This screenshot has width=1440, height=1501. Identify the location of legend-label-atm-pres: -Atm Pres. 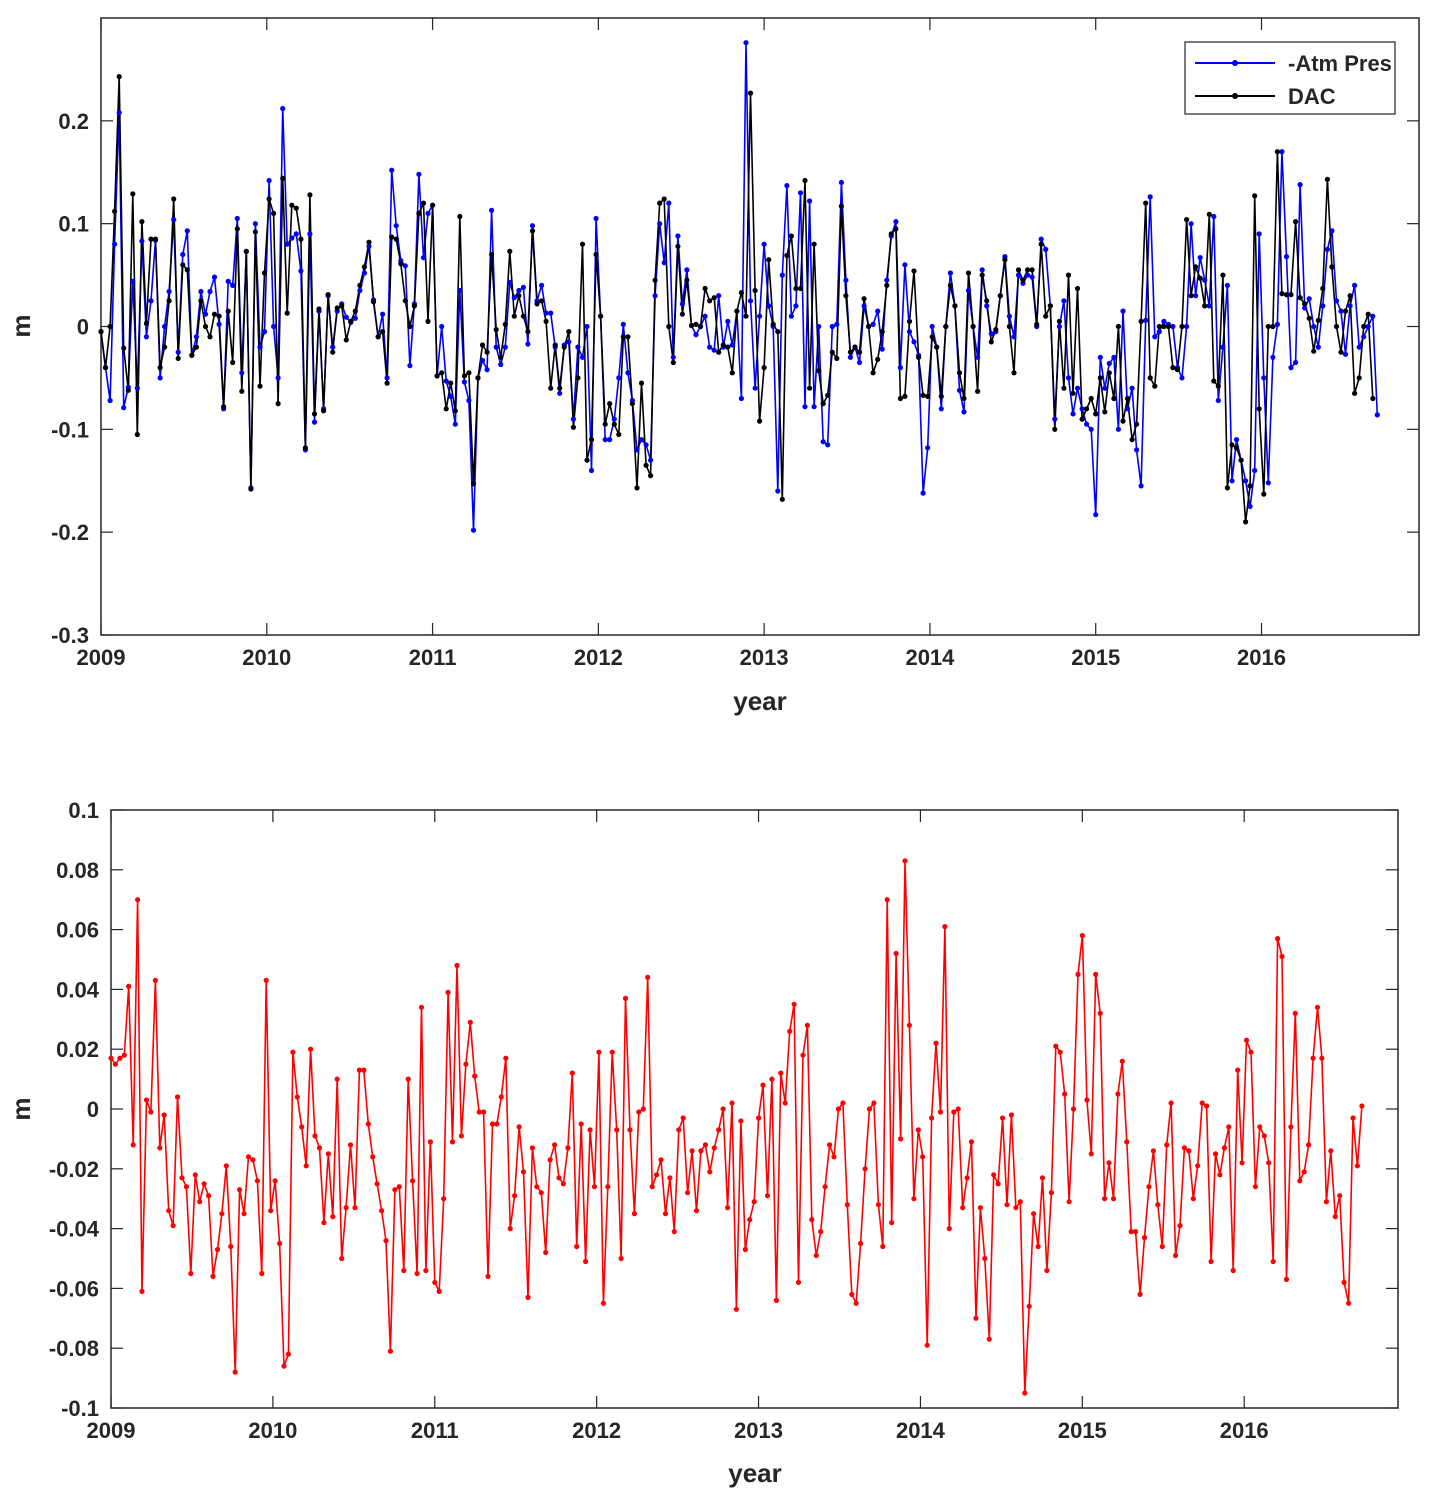
(1340, 63).